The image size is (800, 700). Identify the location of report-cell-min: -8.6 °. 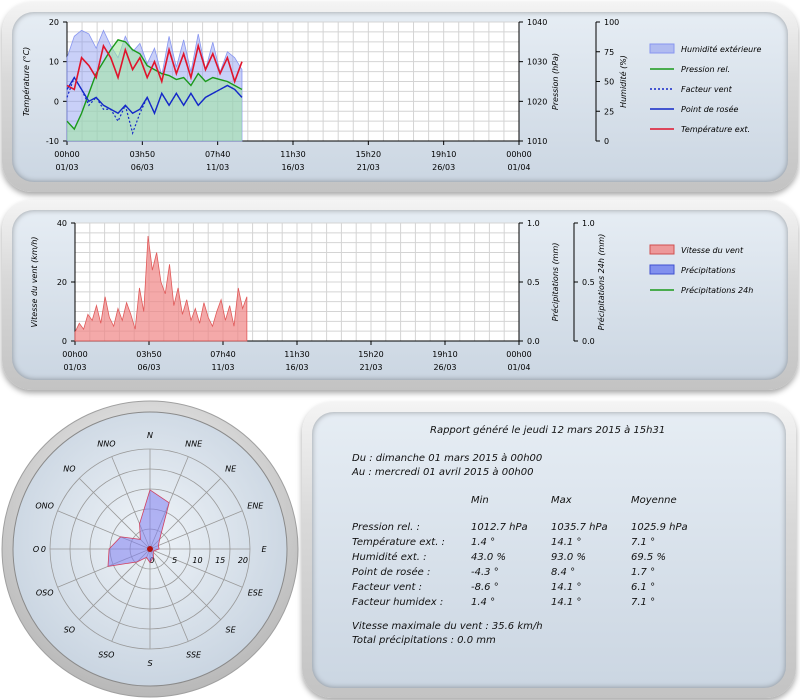
(485, 587).